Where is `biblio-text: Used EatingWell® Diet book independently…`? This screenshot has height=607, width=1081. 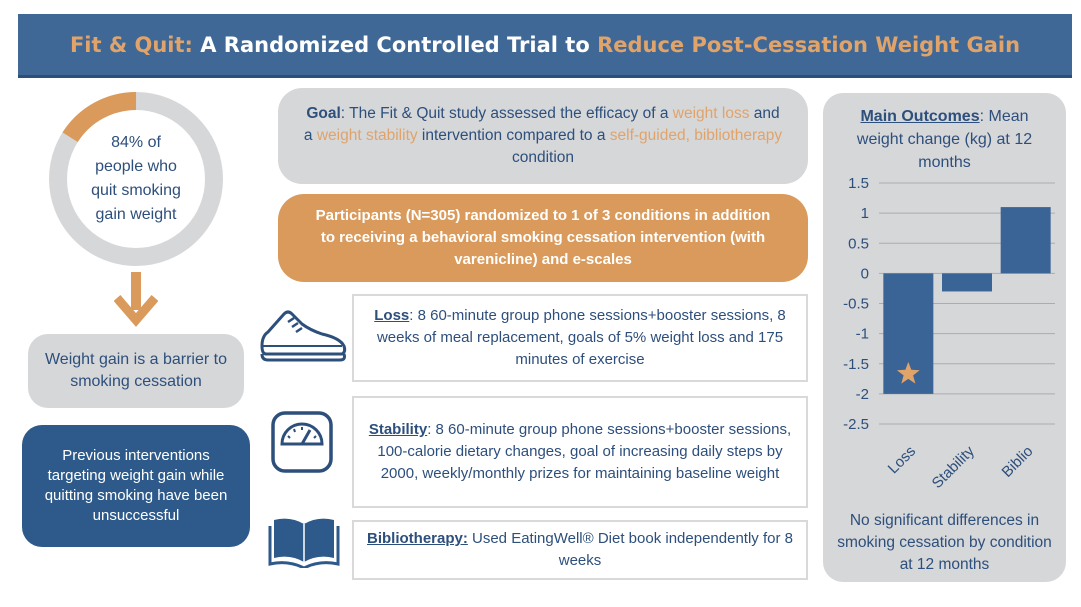 biblio-text: Used EatingWell® Diet book independently… is located at coordinates (630, 549).